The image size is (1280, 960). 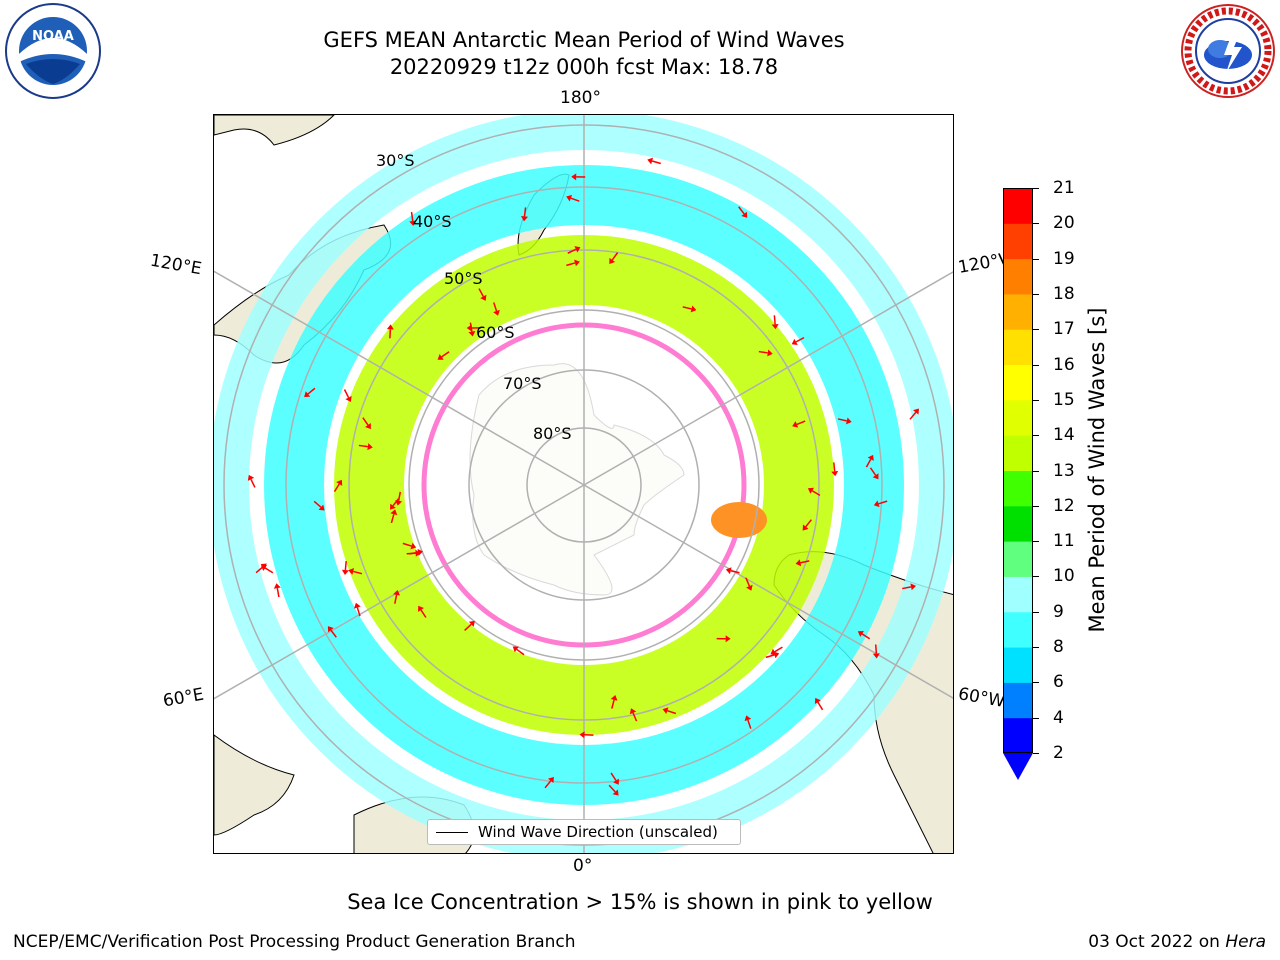 I want to click on nws-logo, so click(x=1228, y=51).